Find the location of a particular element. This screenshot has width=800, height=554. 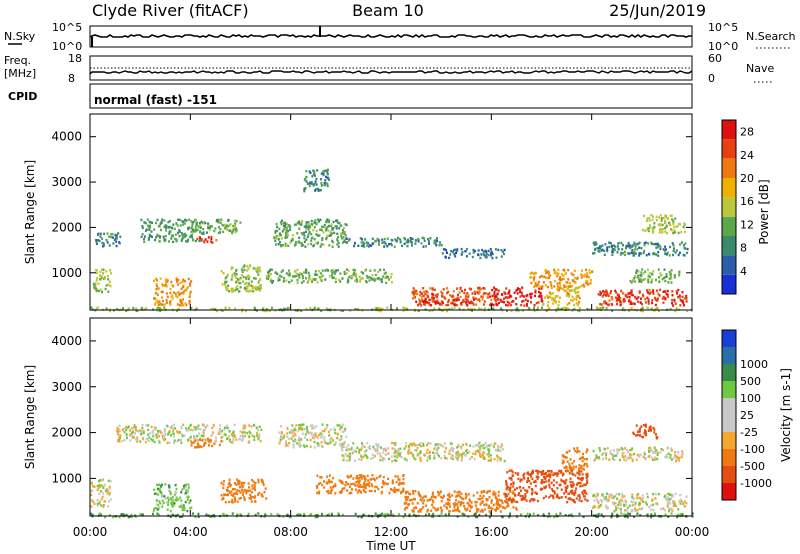

nsky-tick-top: 10^5 is located at coordinates (67, 27).